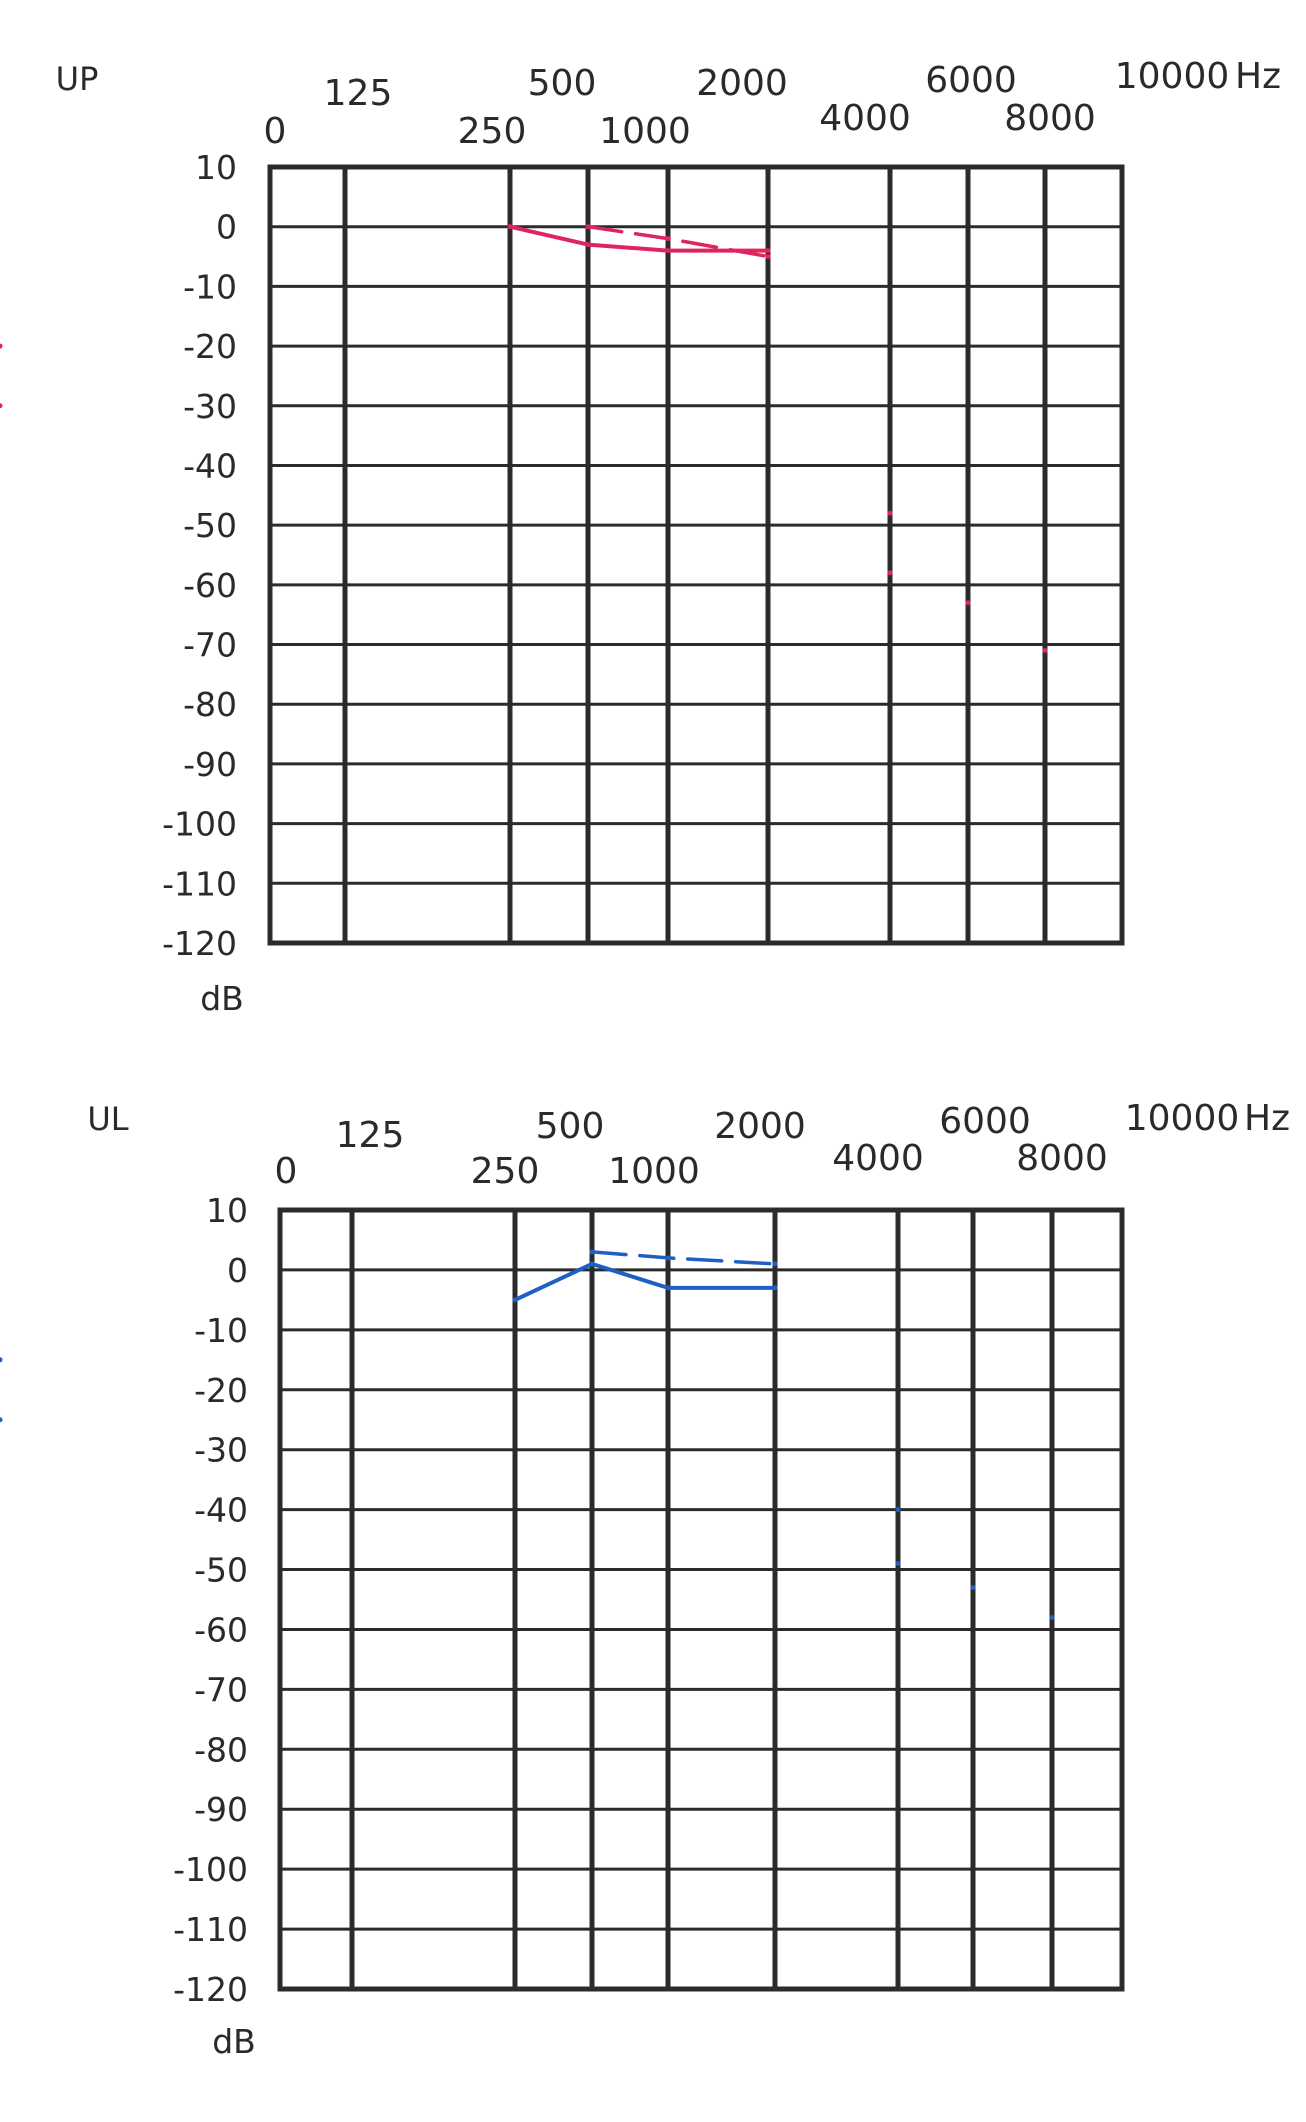 The height and width of the screenshot is (2122, 1306). I want to click on chart-title: UL, so click(107, 1119).